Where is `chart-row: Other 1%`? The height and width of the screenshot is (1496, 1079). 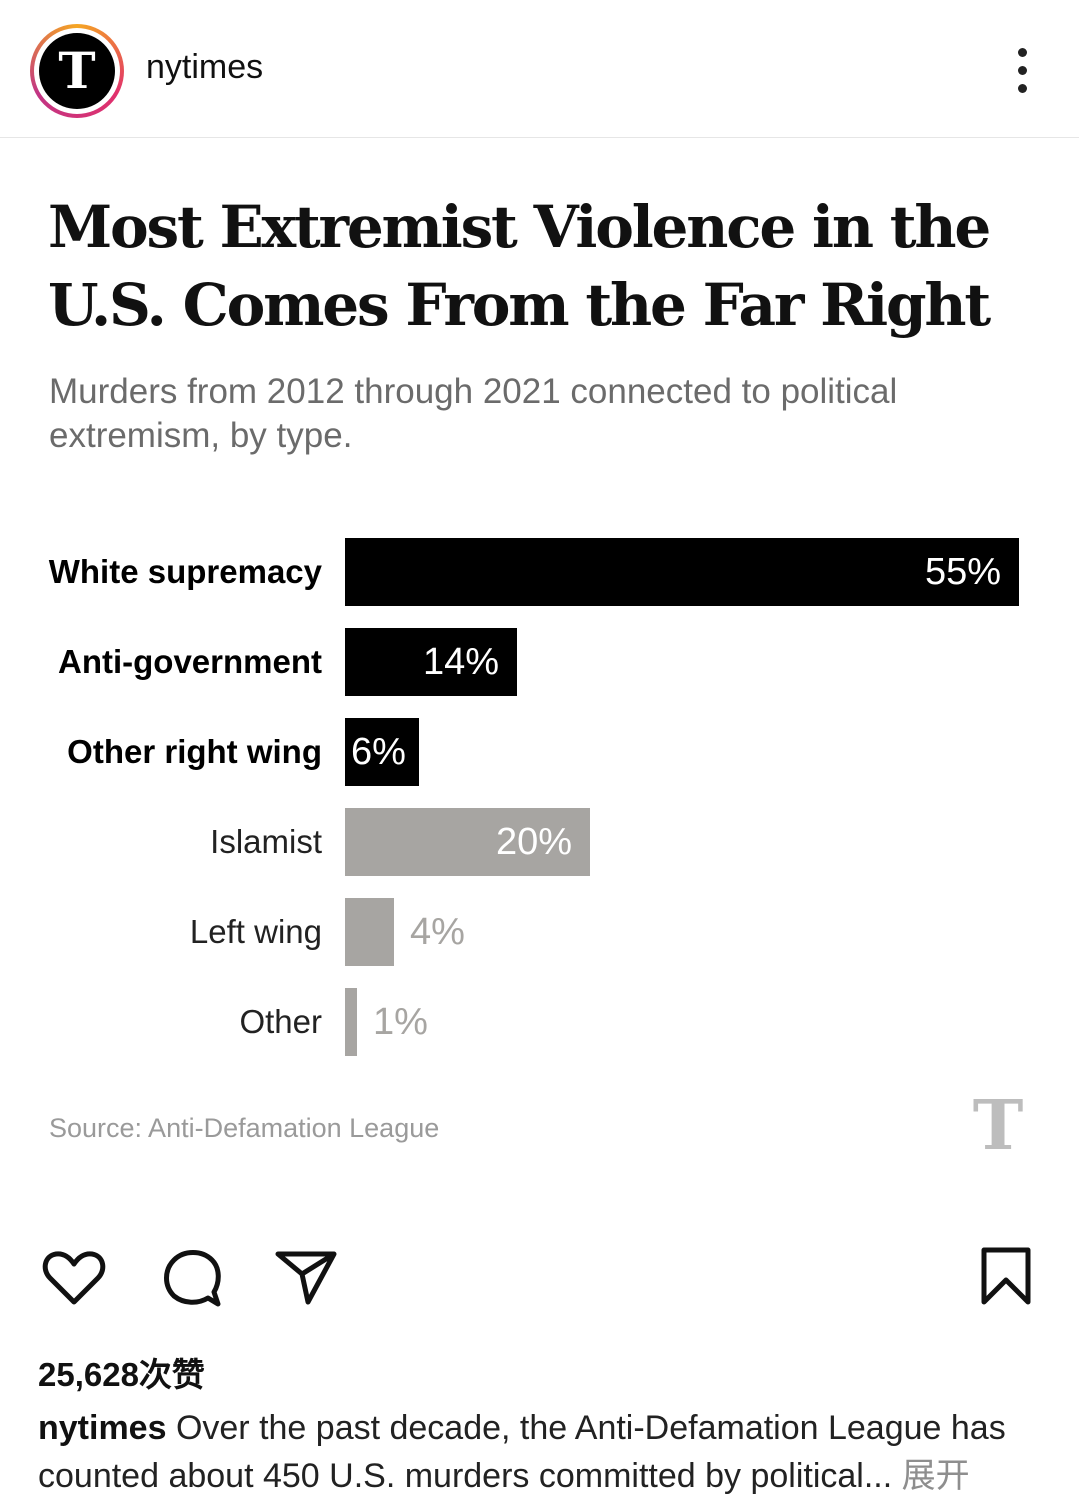
chart-row: Other 1% is located at coordinates (539, 1022).